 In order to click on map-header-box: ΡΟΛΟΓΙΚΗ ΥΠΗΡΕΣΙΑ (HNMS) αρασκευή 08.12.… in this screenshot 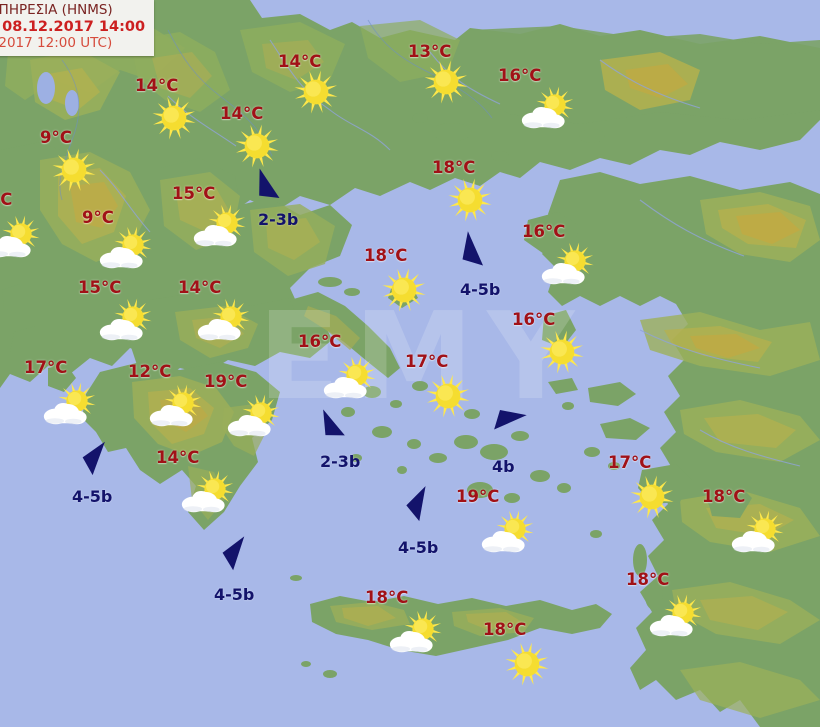, I will do `click(77, 28)`.